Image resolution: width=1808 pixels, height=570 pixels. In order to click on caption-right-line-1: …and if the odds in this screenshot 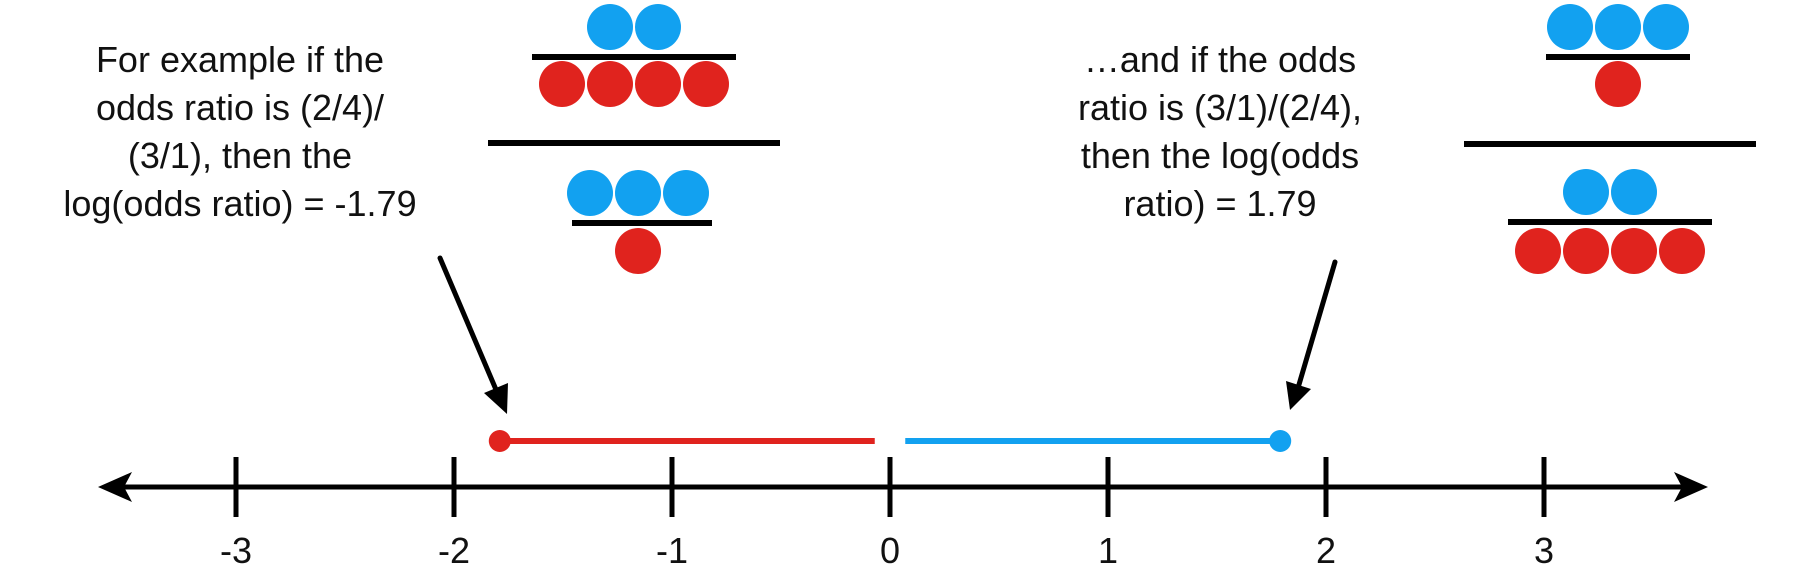, I will do `click(1220, 59)`.